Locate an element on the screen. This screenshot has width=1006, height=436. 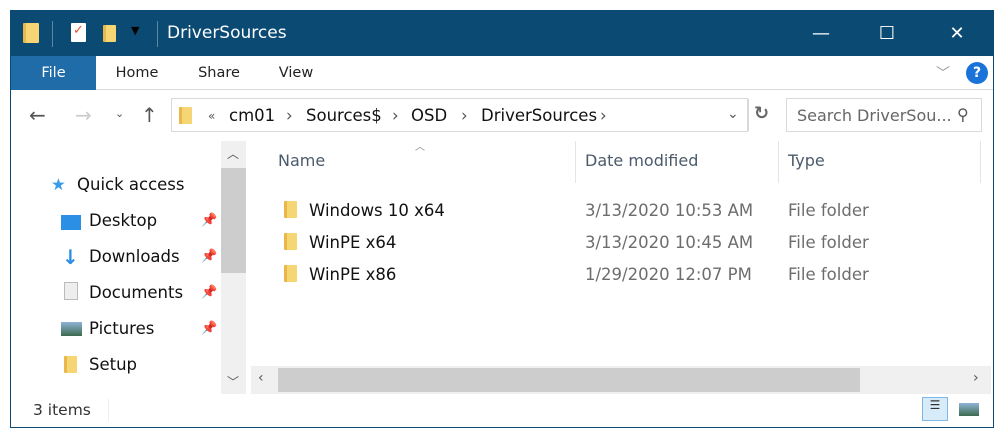
scroll-up-icon: ︿ is located at coordinates (233, 154).